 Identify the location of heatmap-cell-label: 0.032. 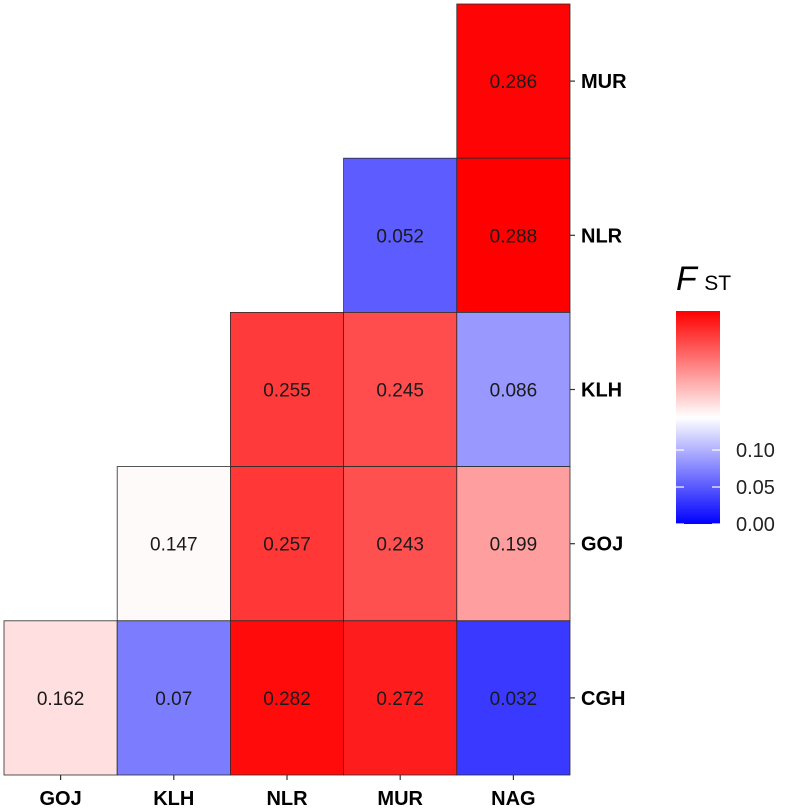
(514, 699).